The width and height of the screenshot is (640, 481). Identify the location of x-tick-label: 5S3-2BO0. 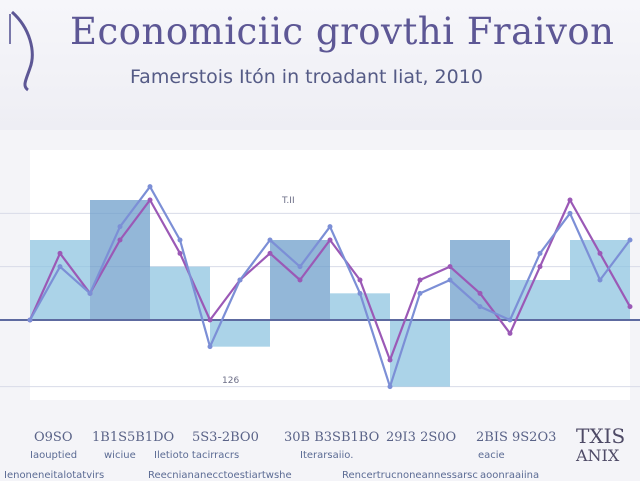
(225, 437).